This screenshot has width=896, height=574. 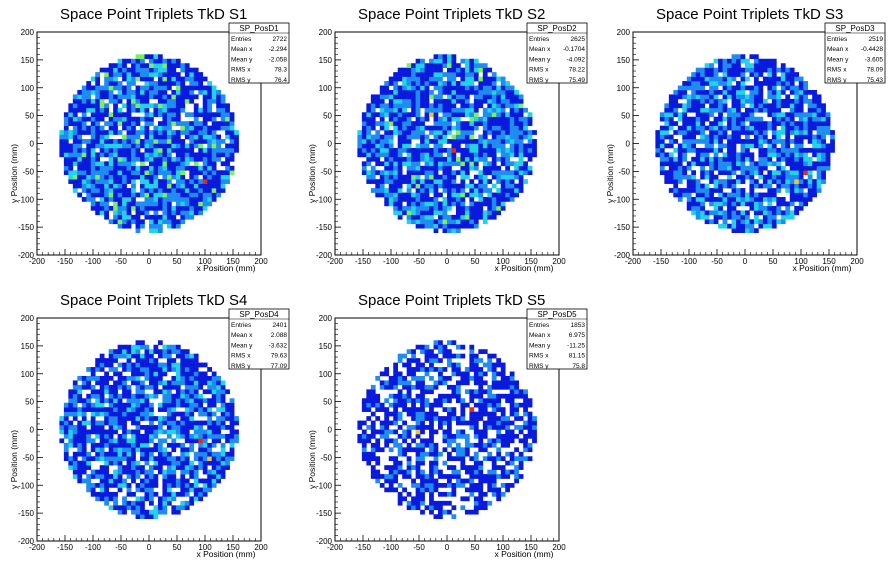 I want to click on y-tick-label: 150, so click(x=624, y=60).